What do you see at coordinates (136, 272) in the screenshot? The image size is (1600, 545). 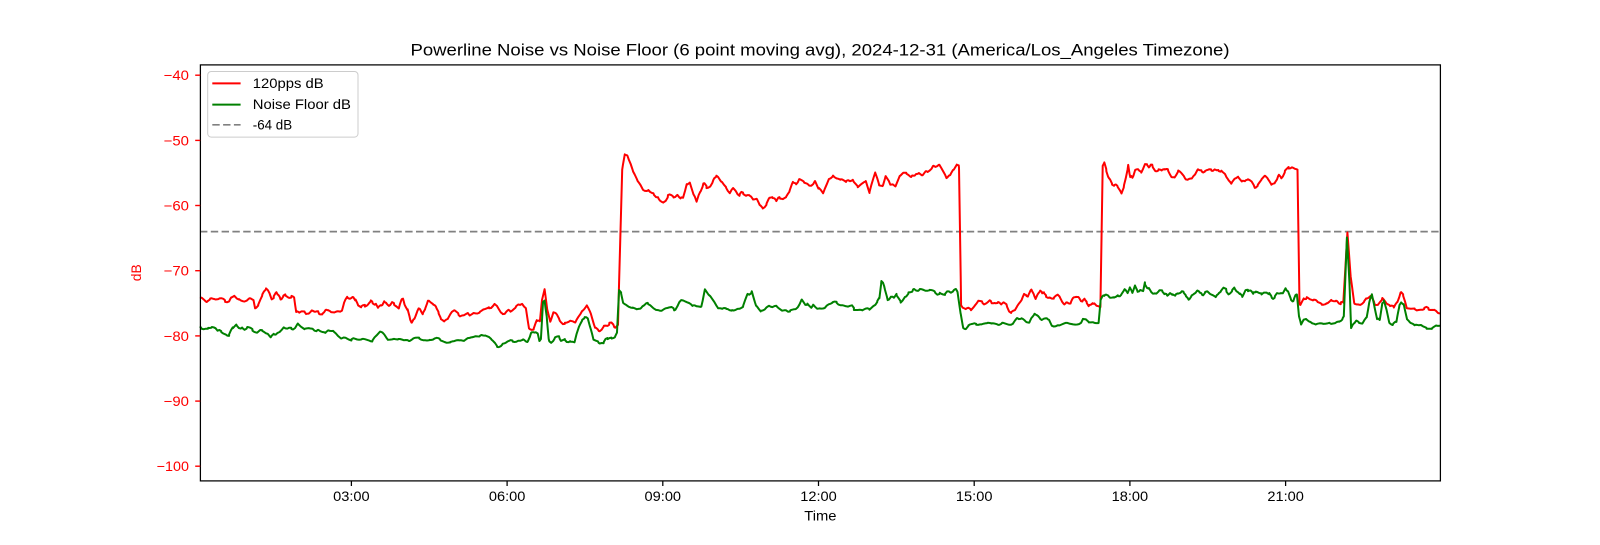 I see `svg-text: dB` at bounding box center [136, 272].